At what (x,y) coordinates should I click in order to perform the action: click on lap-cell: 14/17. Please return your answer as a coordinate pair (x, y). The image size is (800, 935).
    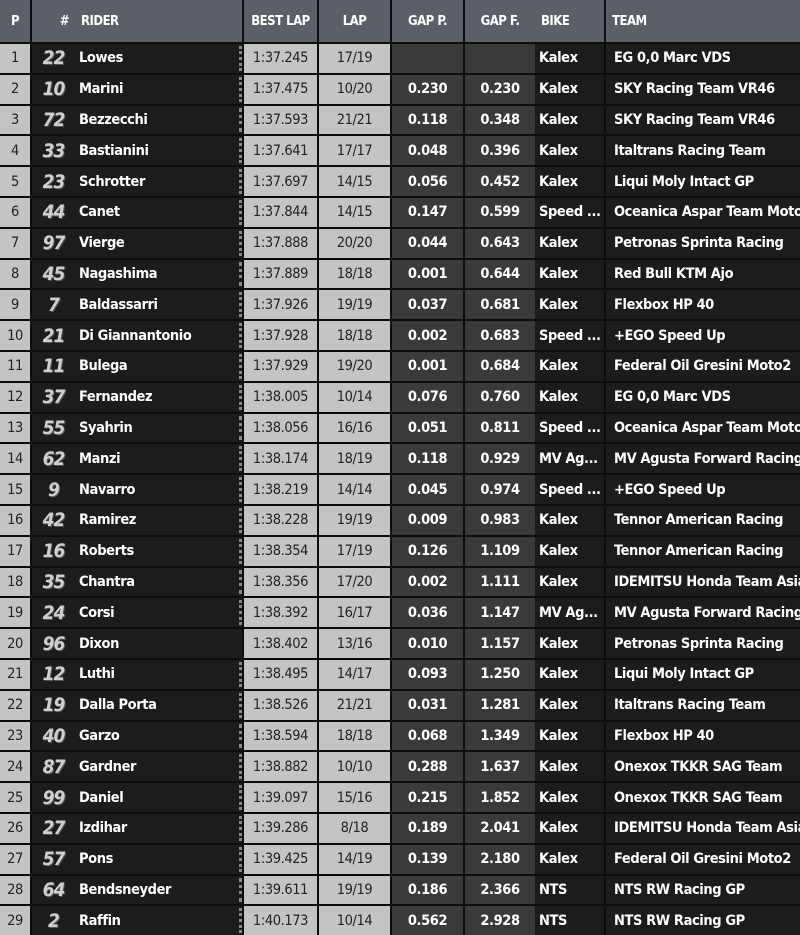
    Looking at the image, I should click on (354, 674).